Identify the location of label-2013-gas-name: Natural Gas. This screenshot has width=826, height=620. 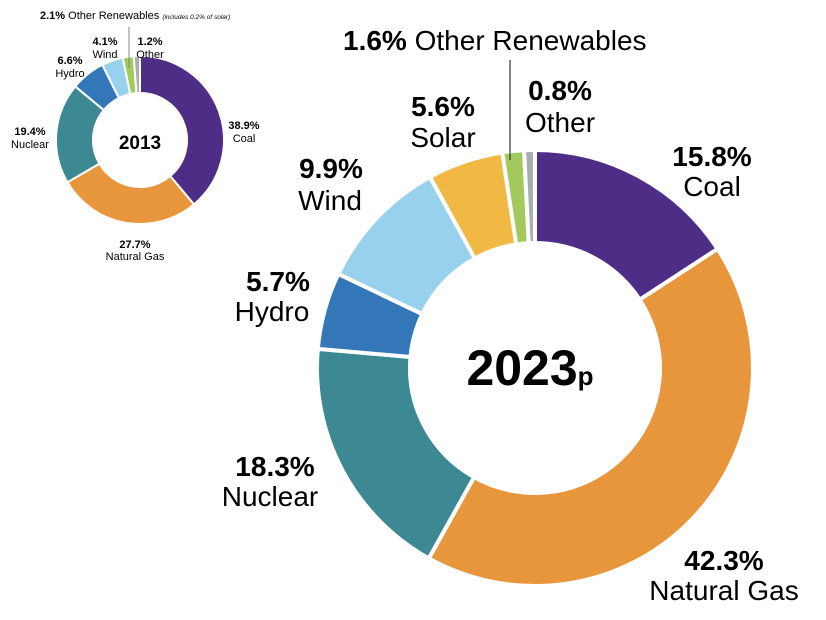
(135, 257).